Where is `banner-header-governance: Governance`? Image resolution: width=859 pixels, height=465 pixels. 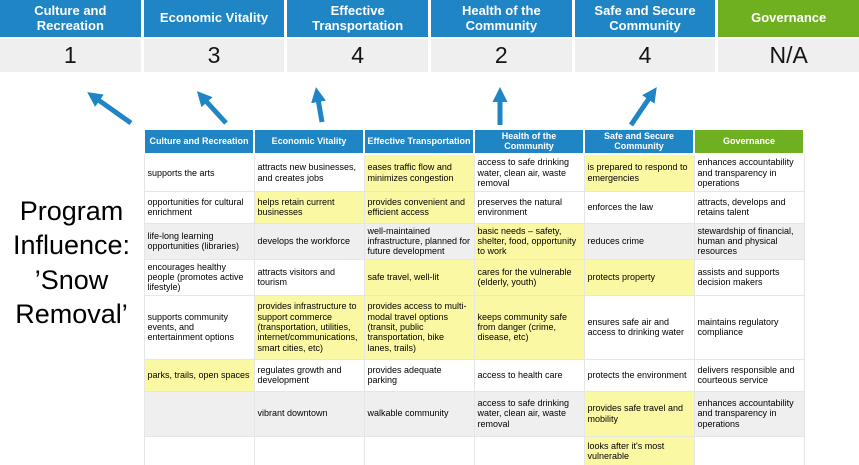
banner-header-governance: Governance is located at coordinates (788, 18).